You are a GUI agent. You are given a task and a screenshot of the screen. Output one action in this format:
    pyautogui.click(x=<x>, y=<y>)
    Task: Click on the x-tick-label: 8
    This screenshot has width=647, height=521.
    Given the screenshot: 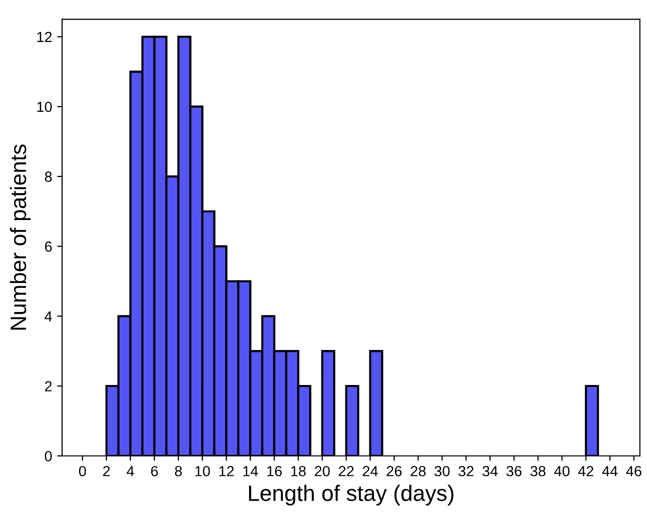 What is the action you would take?
    pyautogui.click(x=178, y=471)
    